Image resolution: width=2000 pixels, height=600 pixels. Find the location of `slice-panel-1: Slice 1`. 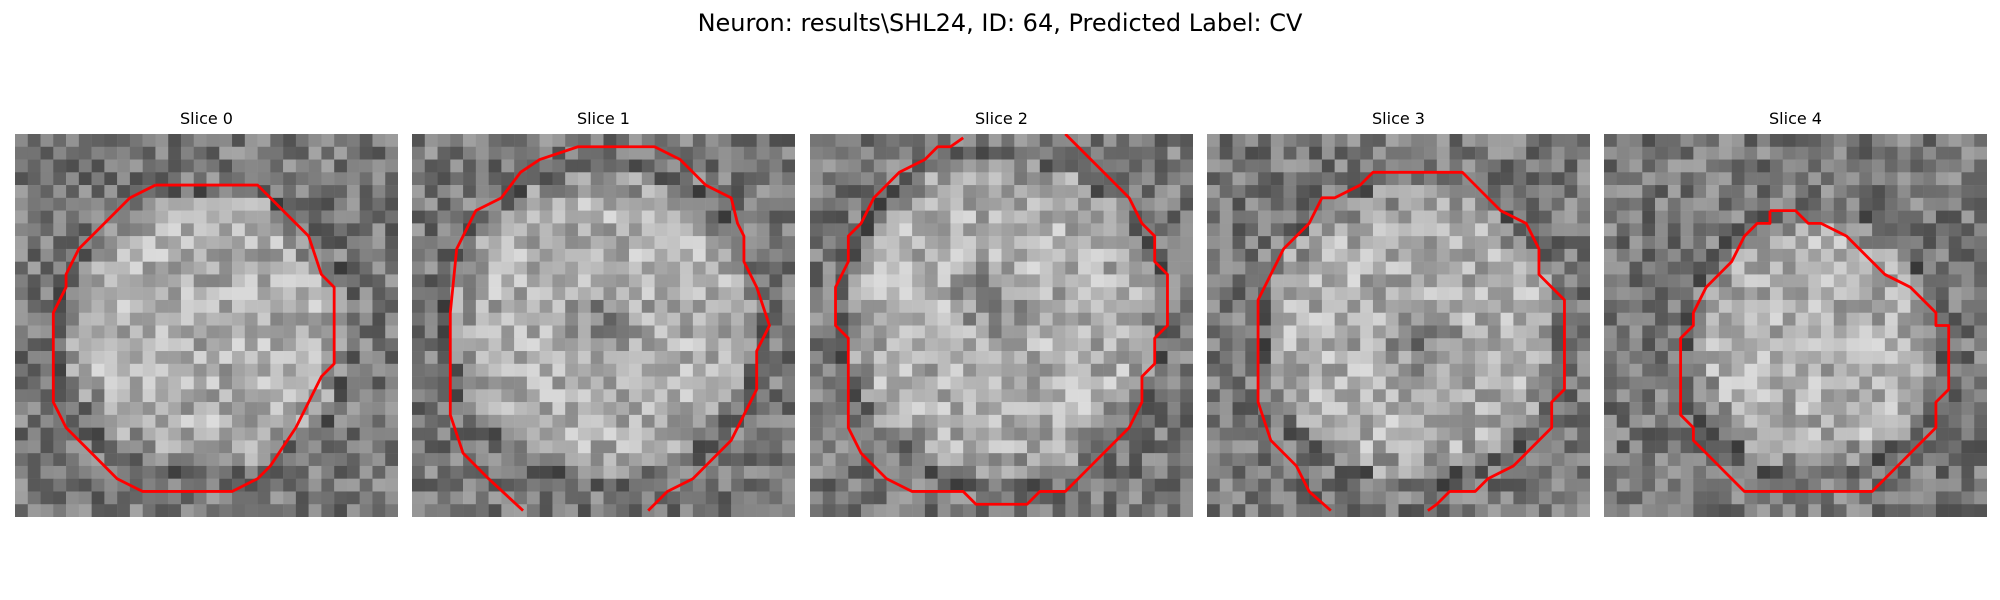

slice-panel-1: Slice 1 is located at coordinates (603, 313).